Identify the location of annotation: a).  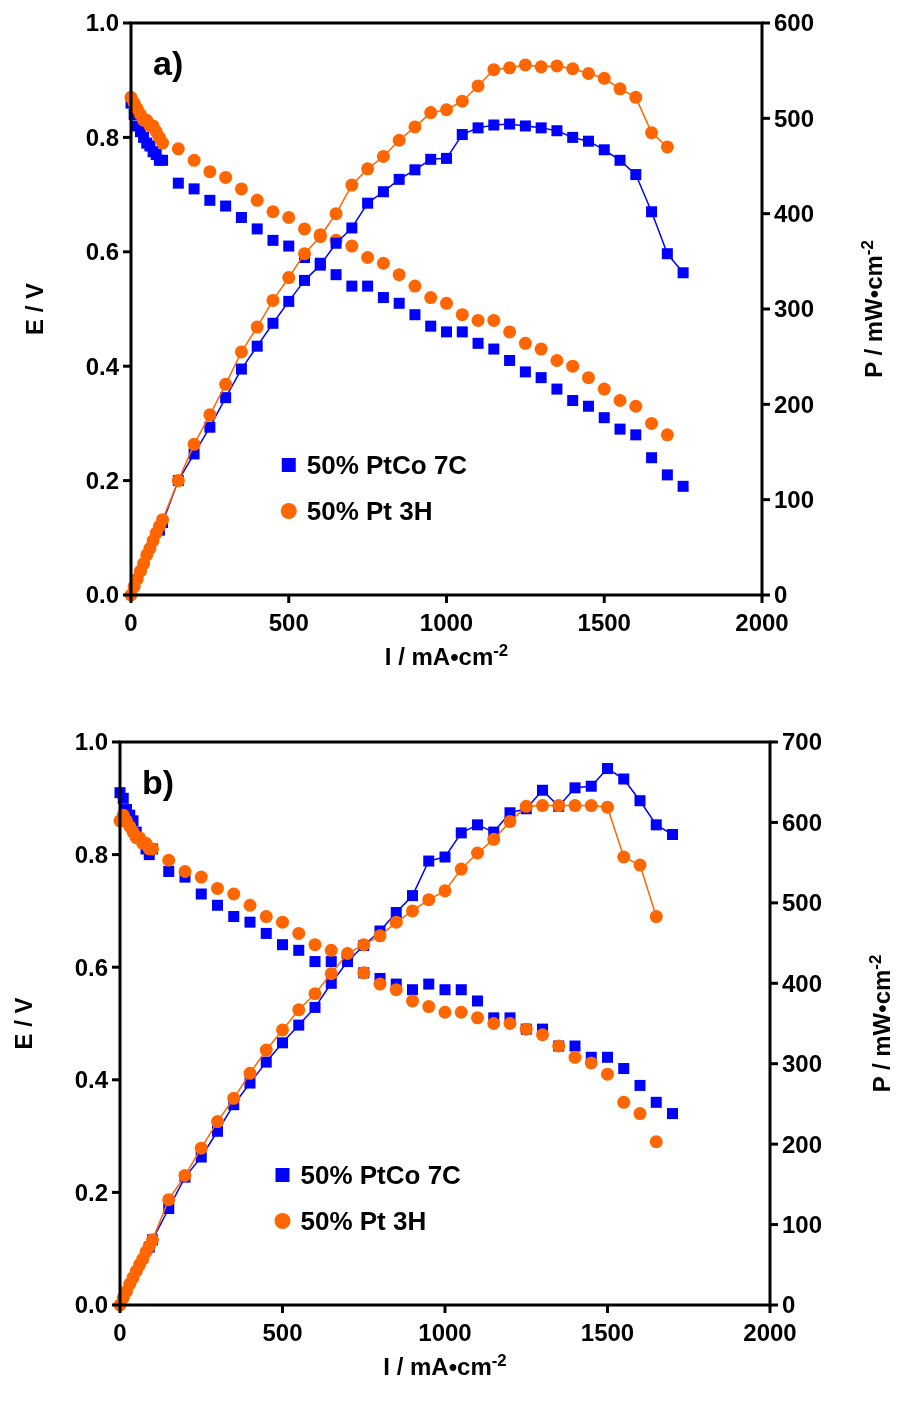
(168, 63).